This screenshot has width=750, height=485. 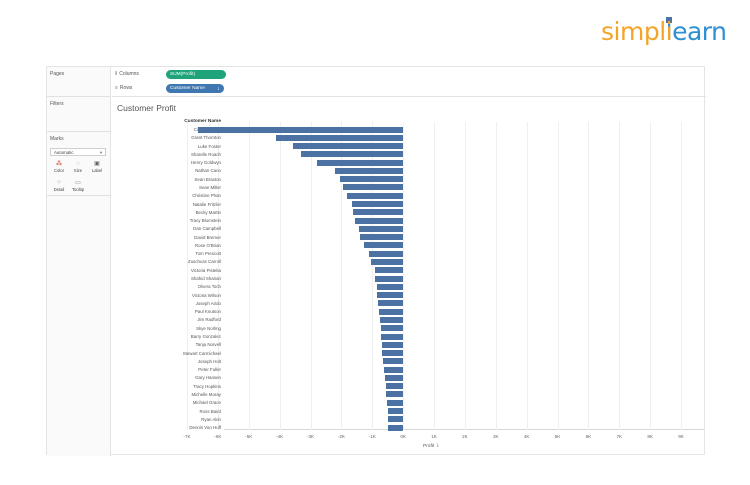 I want to click on rows-shelf: ≡ Rows Customer Name ⇂, so click(x=409, y=89).